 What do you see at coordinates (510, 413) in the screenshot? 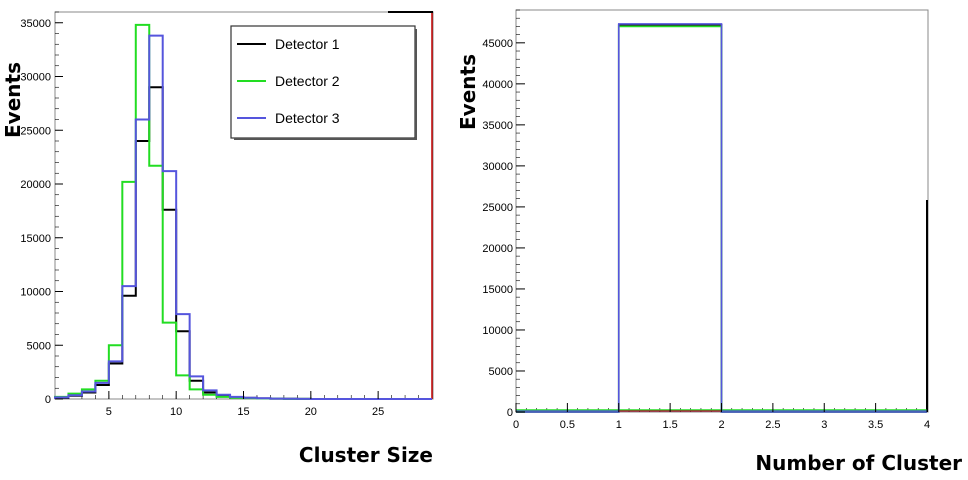
I see `right-y-tick-label: 0` at bounding box center [510, 413].